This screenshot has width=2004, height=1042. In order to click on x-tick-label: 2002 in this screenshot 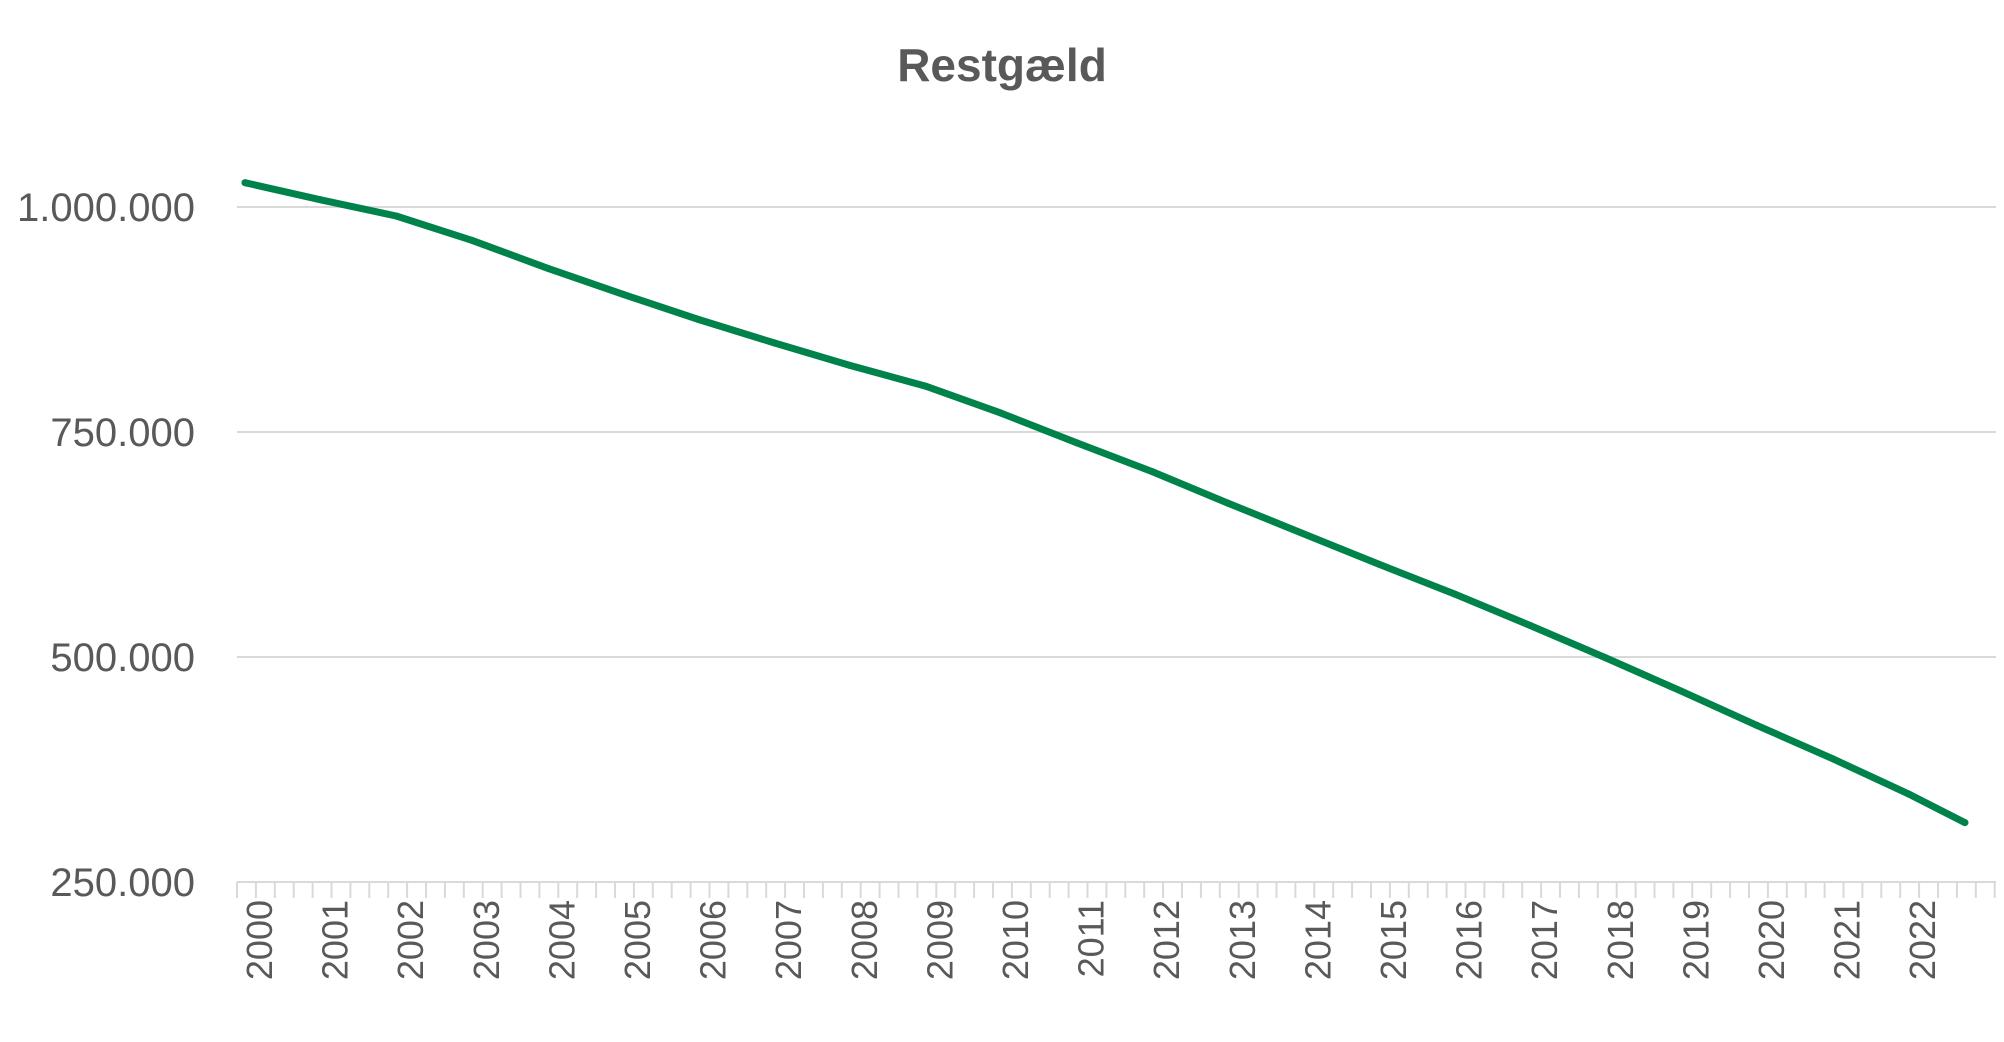, I will do `click(410, 940)`.